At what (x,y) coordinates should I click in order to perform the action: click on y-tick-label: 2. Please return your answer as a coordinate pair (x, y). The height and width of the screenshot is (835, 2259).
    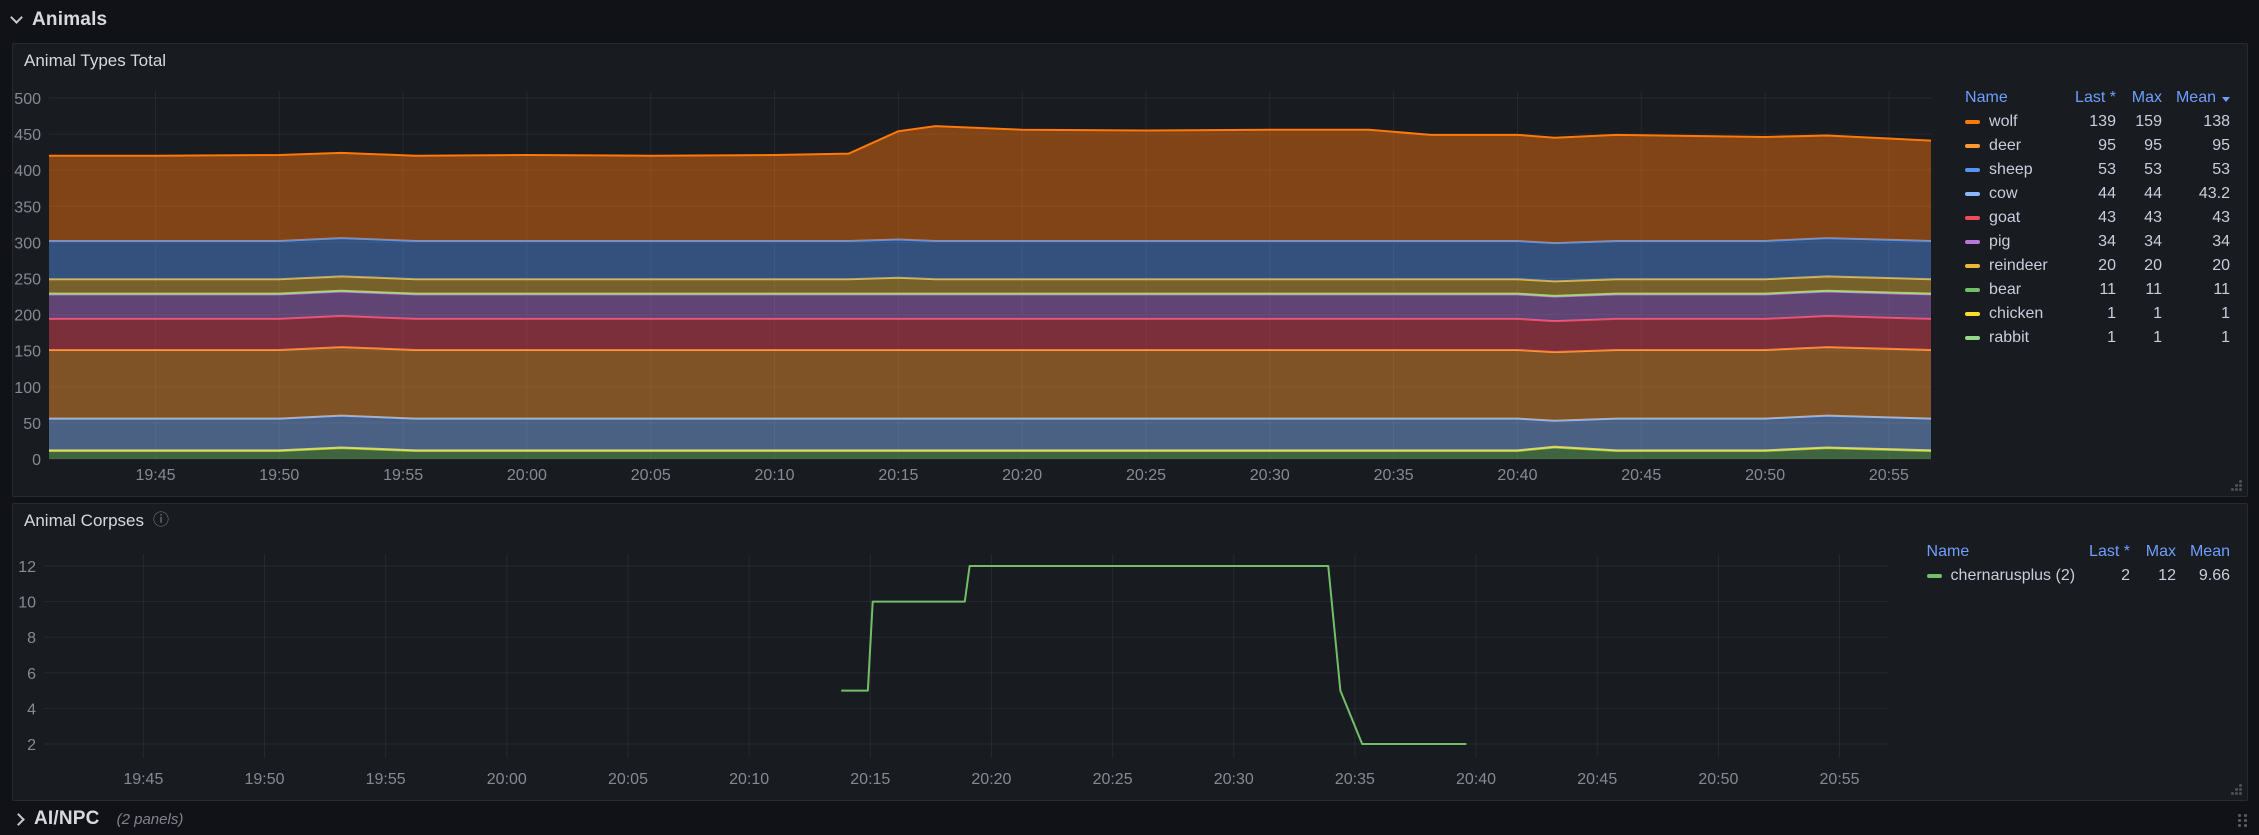
    Looking at the image, I should click on (31, 745).